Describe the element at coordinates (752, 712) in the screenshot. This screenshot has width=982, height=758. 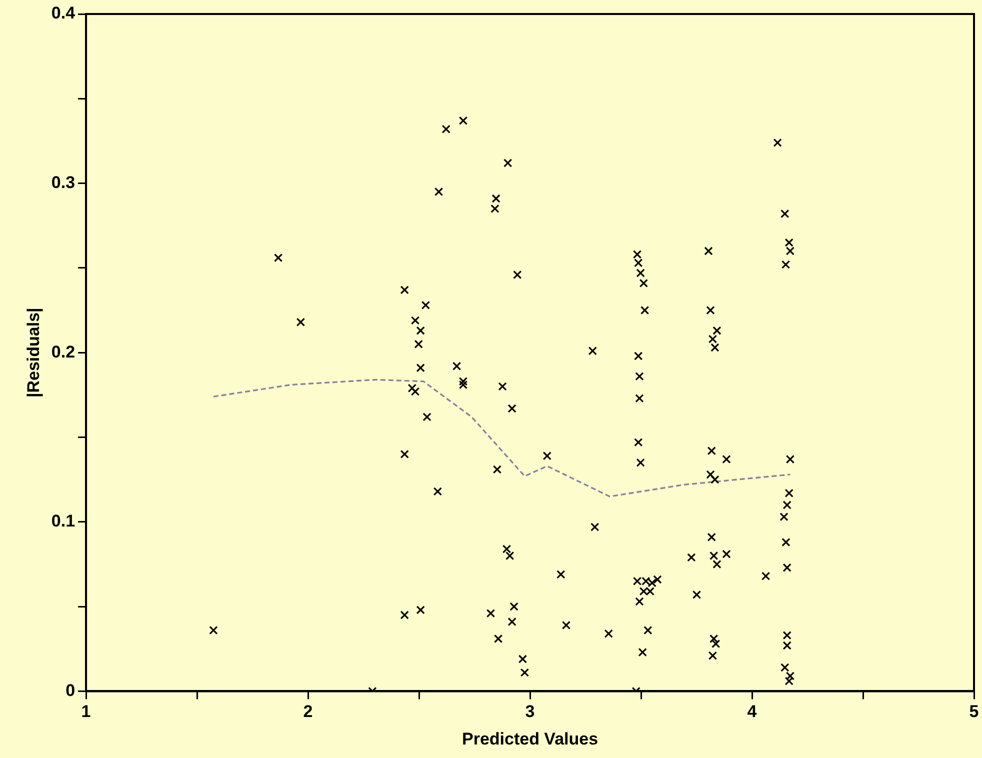
I see `x-tick-label: 4` at that location.